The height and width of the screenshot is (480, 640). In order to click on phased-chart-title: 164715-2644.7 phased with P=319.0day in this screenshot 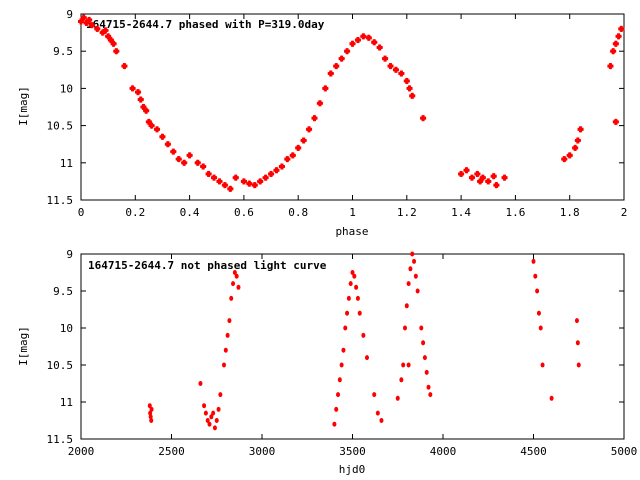, I will do `click(205, 24)`.